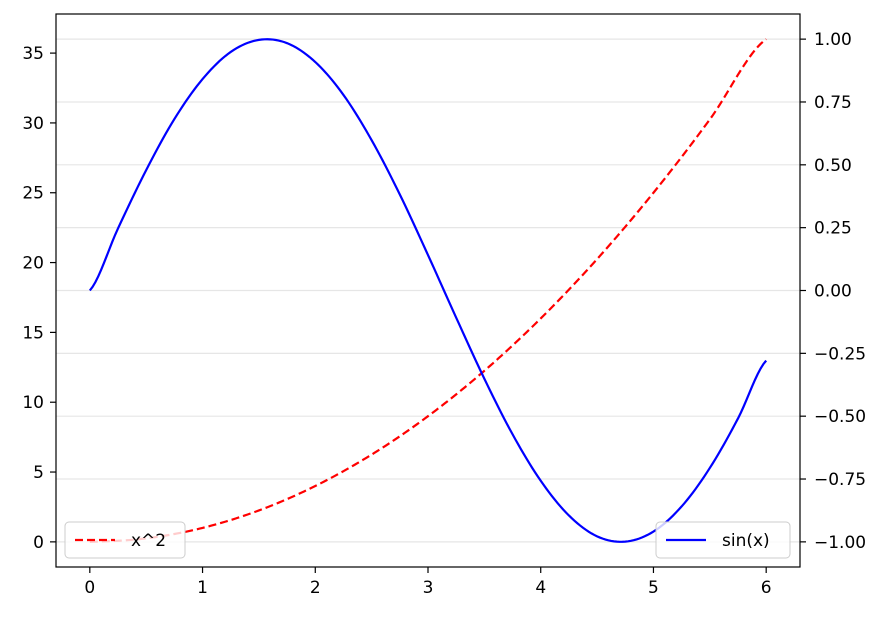 This screenshot has height=618, width=893. Describe the element at coordinates (38, 473) in the screenshot. I see `y-tick-label: 5` at that location.